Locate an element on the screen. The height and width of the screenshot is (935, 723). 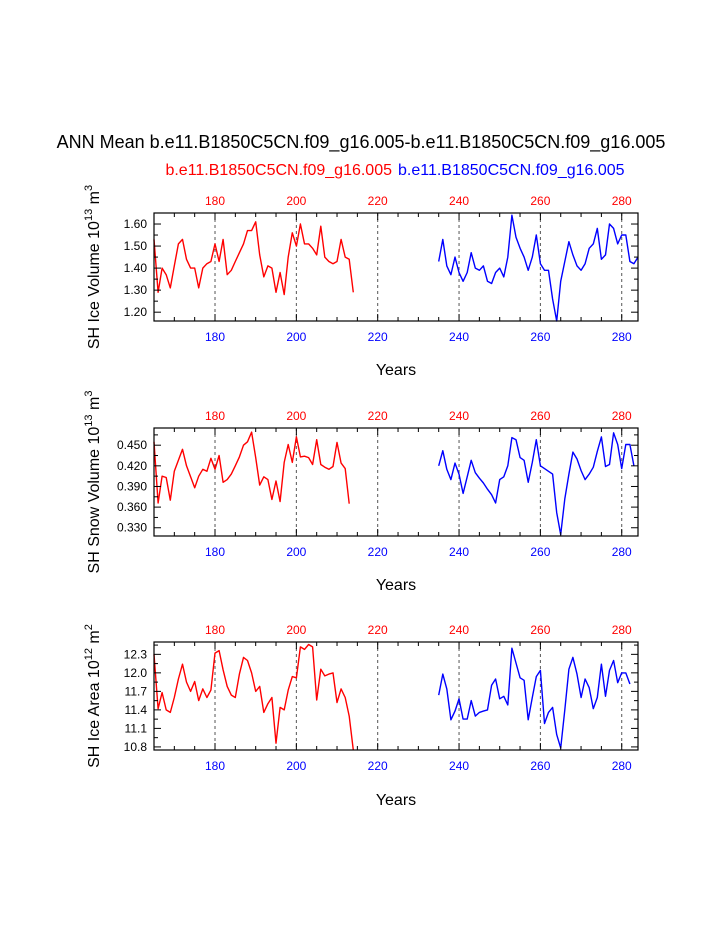
y-tick-label: 10.8 is located at coordinates (136, 747).